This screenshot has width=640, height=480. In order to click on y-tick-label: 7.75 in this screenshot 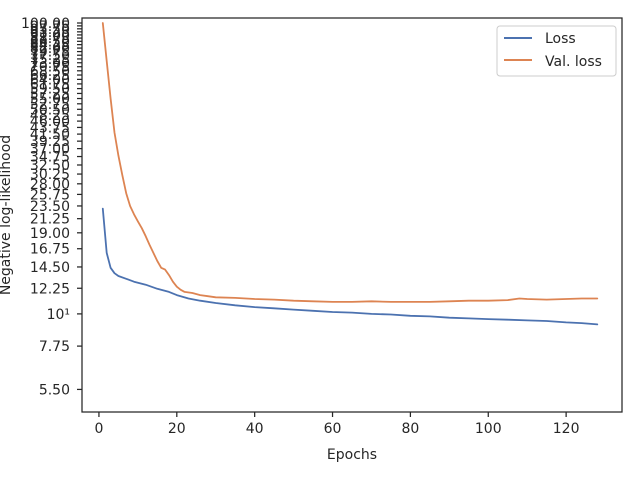, I will do `click(54, 347)`.